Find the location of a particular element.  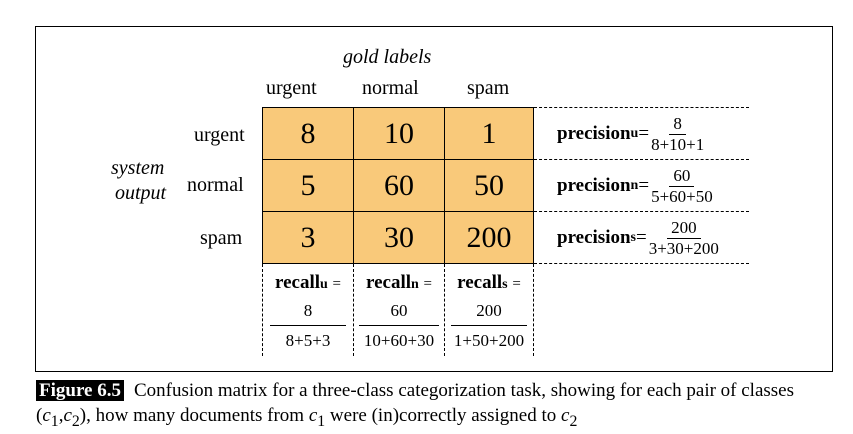

recall-denominator: 10+60+30 is located at coordinates (399, 340).